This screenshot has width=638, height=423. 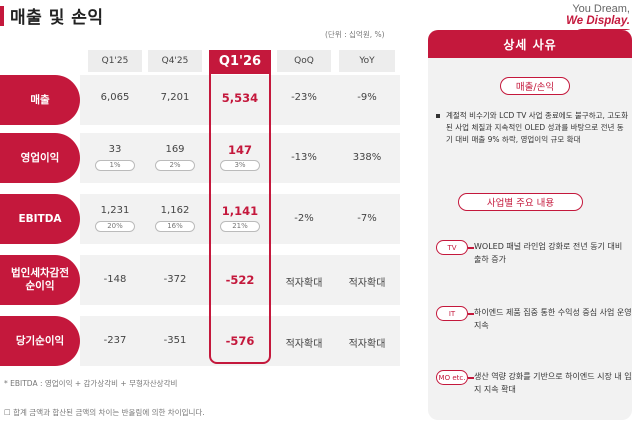 I want to click on table-cell-q1-26: 5,534, so click(x=240, y=98).